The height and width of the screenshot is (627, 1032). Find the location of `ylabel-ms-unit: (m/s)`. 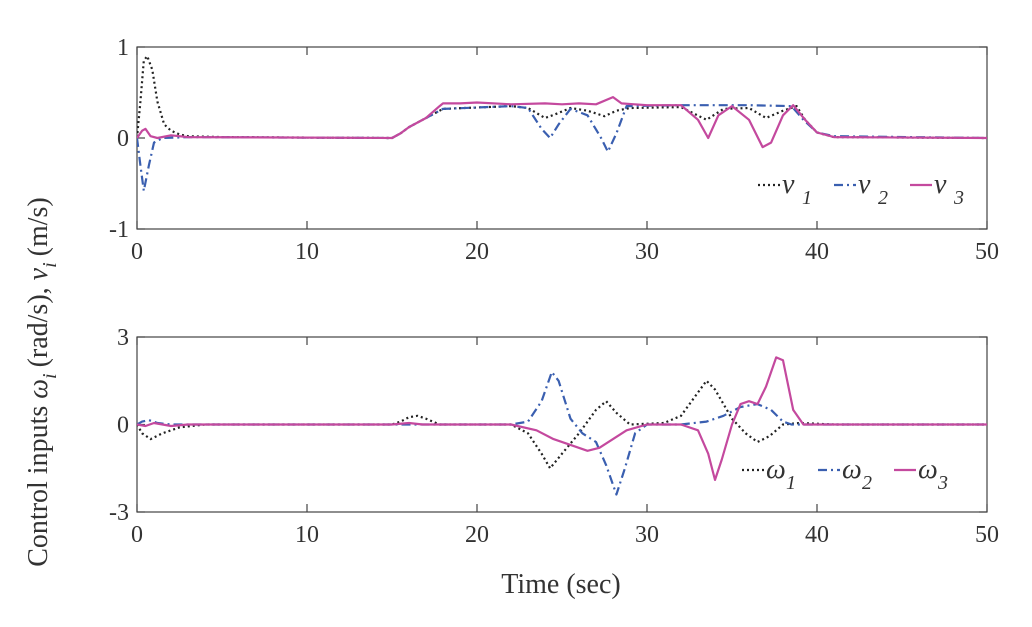

ylabel-ms-unit: (m/s) is located at coordinates (38, 226).